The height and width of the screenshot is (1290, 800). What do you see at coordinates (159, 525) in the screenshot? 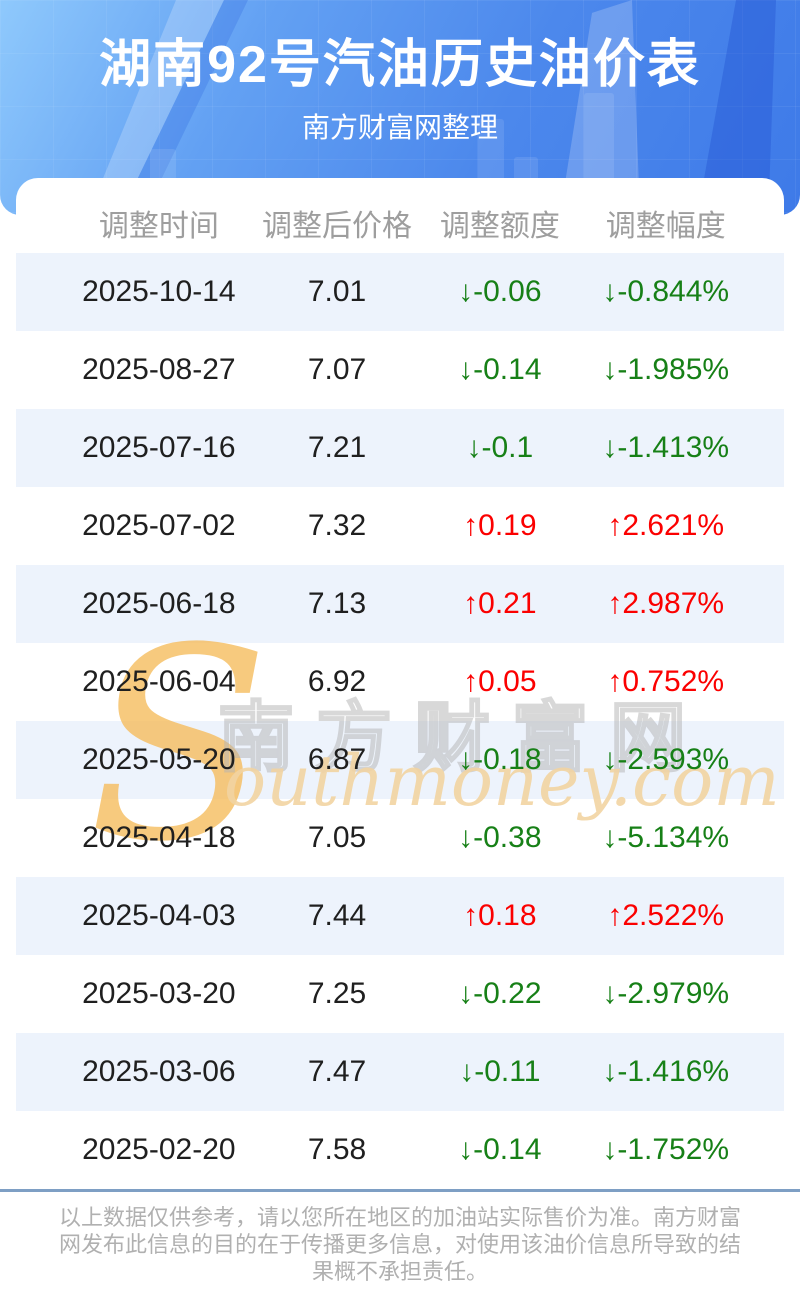
I see `cell-date: 2025-07-02` at bounding box center [159, 525].